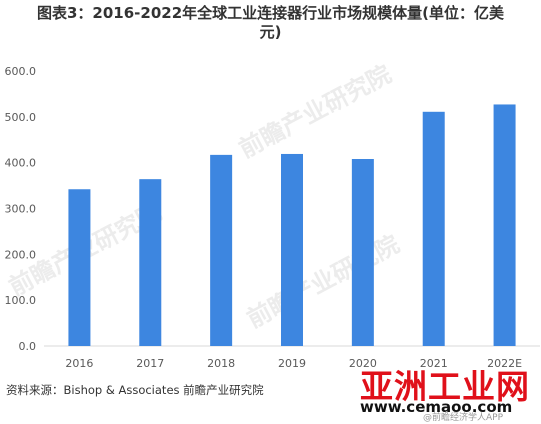 The width and height of the screenshot is (541, 424). I want to click on bar-2016, so click(79, 267).